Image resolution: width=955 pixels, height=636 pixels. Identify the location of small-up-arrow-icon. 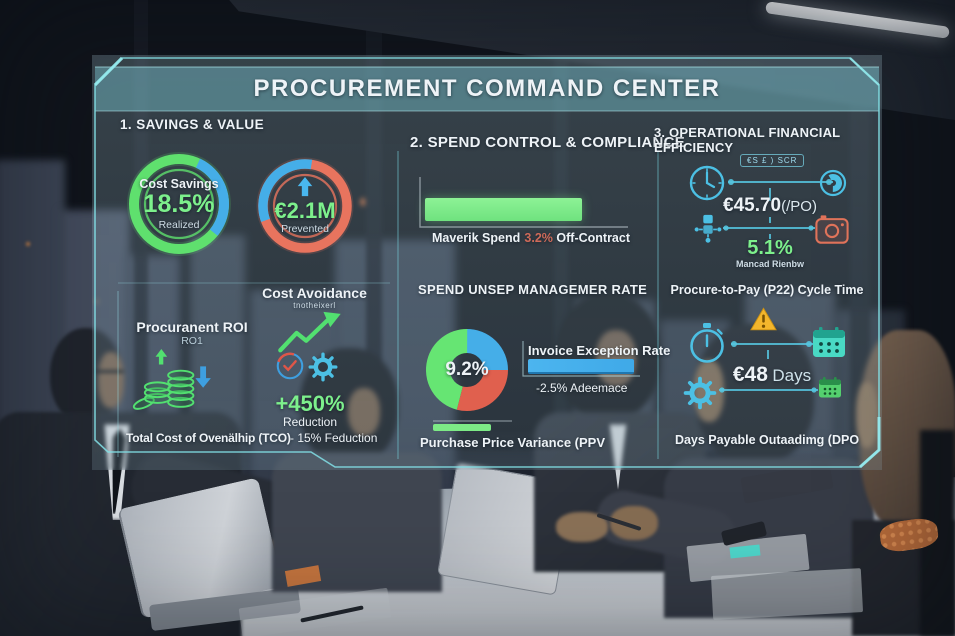
(161, 356).